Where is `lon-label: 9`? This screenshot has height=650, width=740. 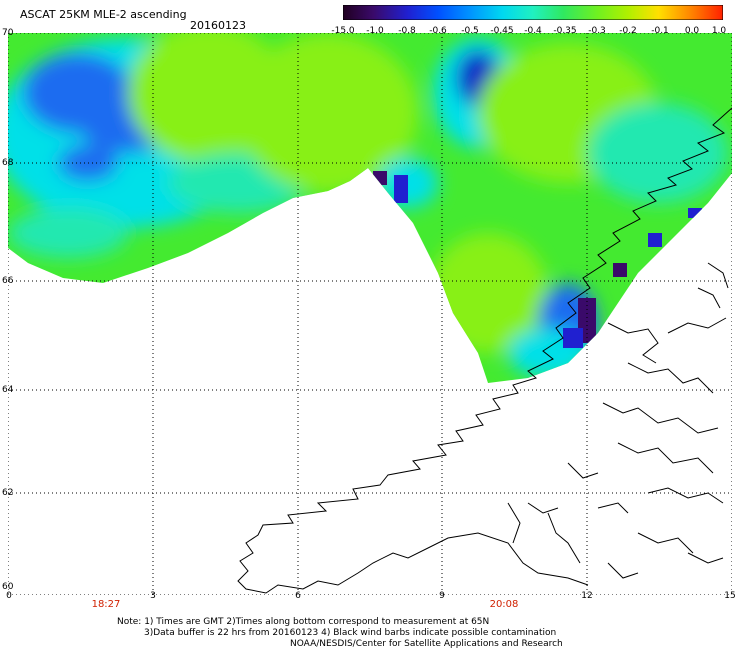
lon-label: 9 is located at coordinates (442, 596).